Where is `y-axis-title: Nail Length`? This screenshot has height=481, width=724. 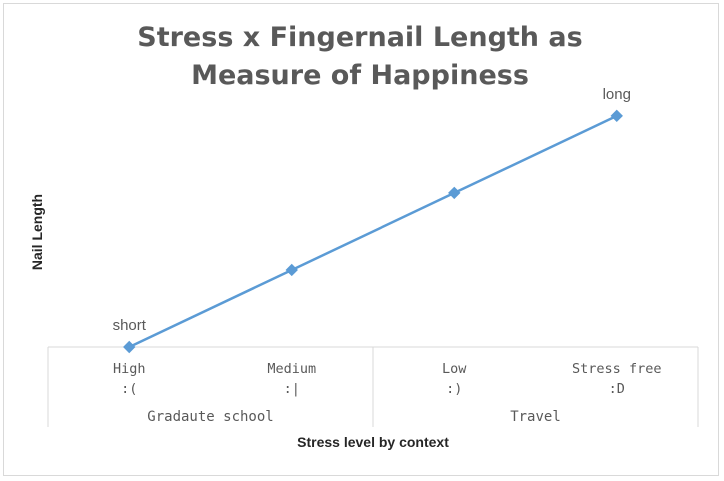
y-axis-title: Nail Length is located at coordinates (37, 232).